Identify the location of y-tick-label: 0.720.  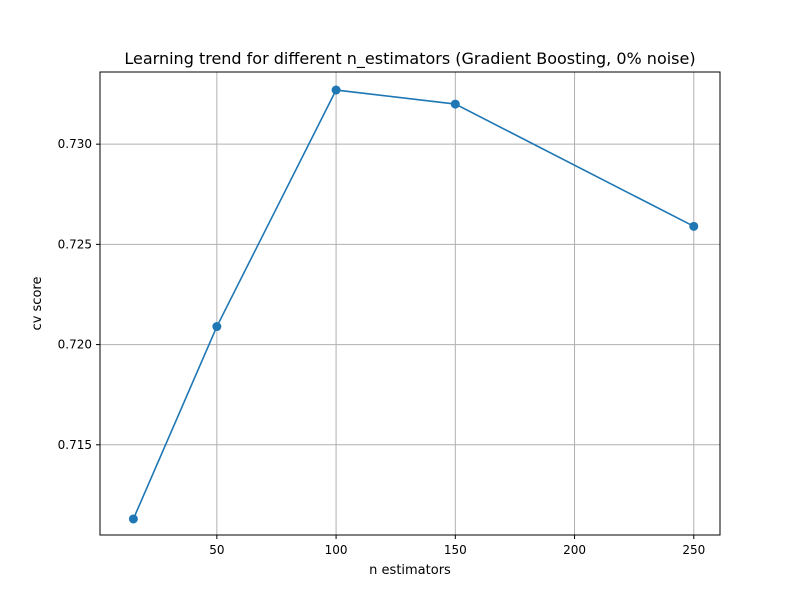
(75, 345).